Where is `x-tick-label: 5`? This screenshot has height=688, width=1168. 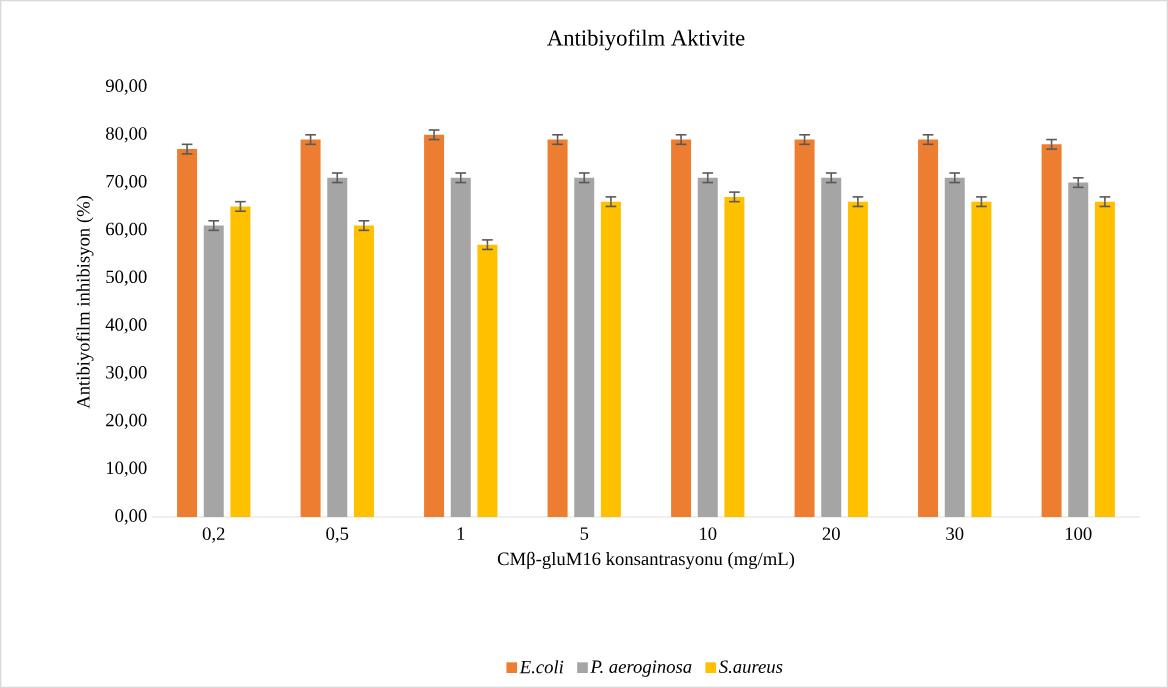
x-tick-label: 5 is located at coordinates (584, 533).